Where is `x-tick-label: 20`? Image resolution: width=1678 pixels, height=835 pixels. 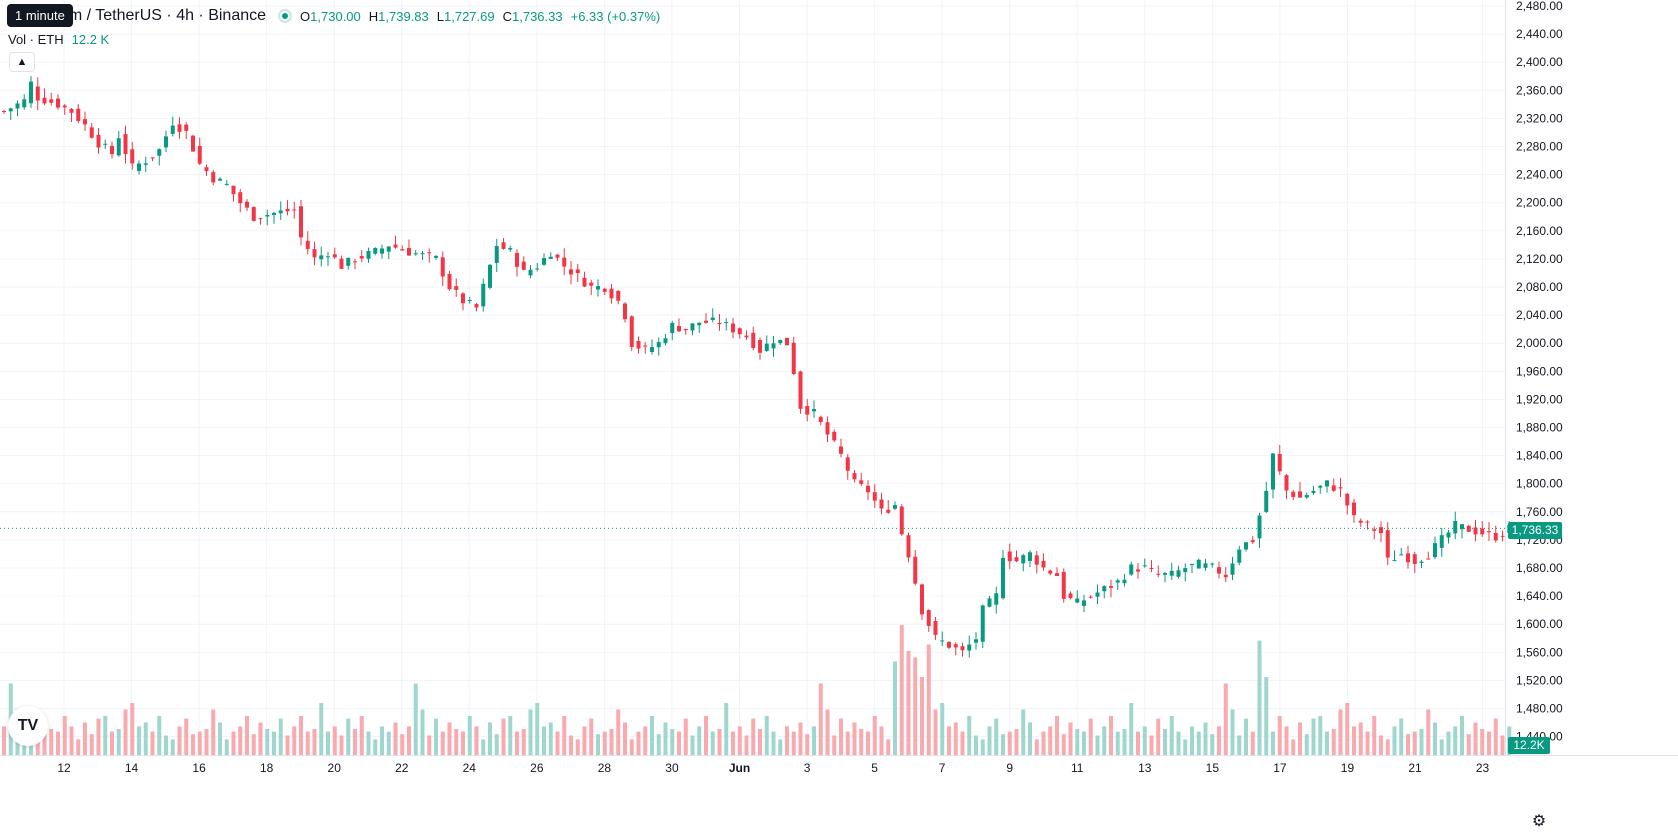 x-tick-label: 20 is located at coordinates (335, 768).